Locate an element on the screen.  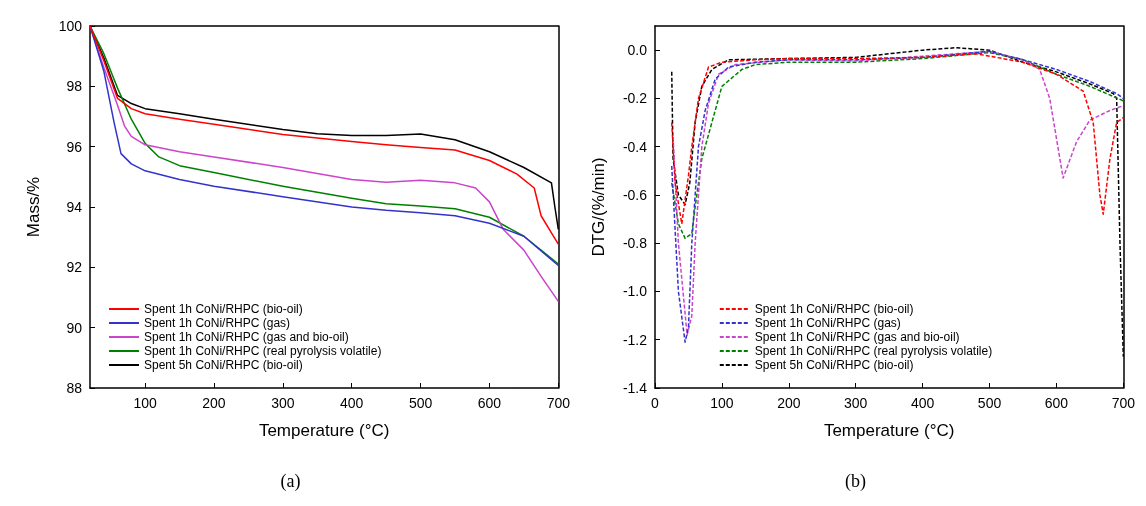
y-axis-title: DTG/(%/min) is located at coordinates (598, 207).